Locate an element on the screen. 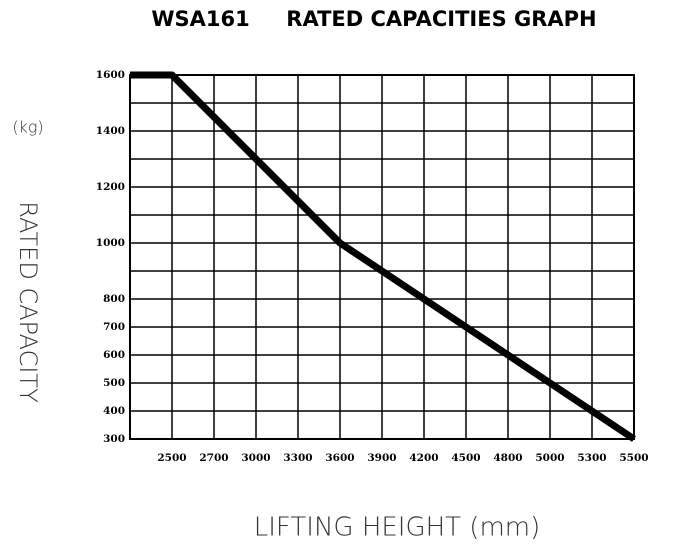  x-tick-label: 3300 is located at coordinates (297, 458).